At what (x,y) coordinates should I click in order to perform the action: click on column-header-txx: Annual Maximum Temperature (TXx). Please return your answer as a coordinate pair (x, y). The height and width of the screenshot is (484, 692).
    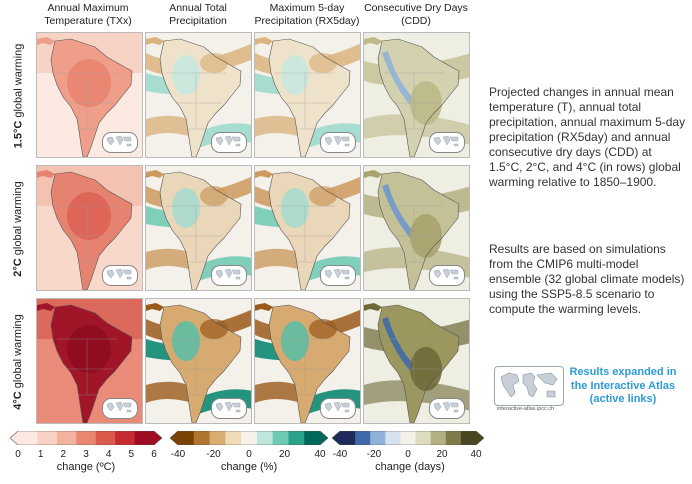
    Looking at the image, I should click on (88, 14).